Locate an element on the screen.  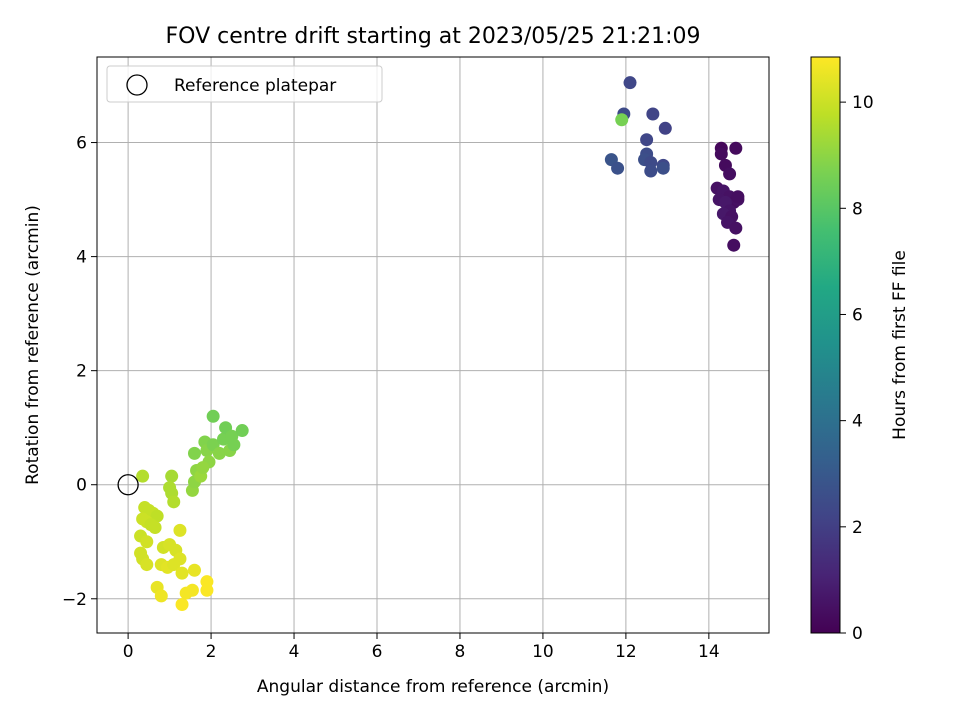
y-tick-label: 2 is located at coordinates (81, 372).